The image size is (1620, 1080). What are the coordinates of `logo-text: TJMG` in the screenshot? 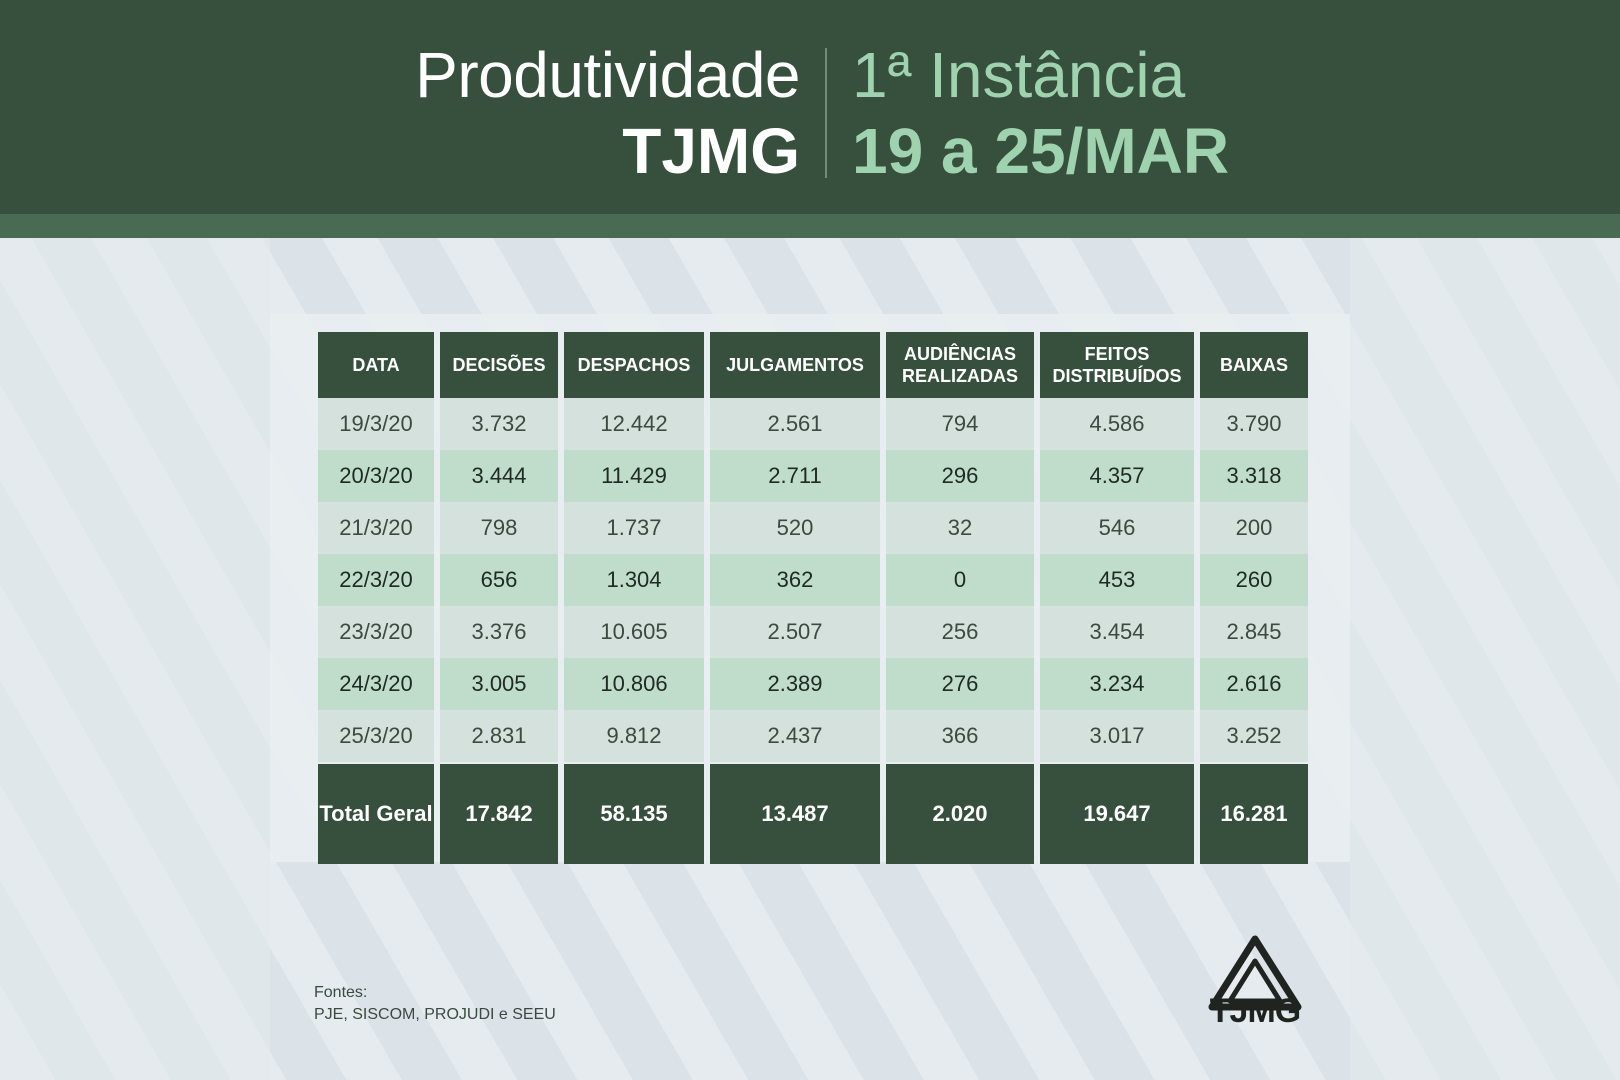 It's located at (1255, 1011).